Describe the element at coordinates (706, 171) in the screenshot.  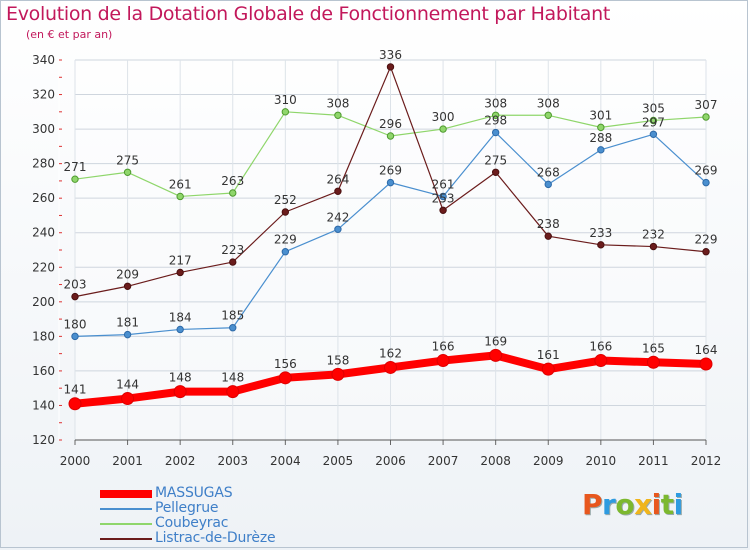
I see `data-label: 269` at that location.